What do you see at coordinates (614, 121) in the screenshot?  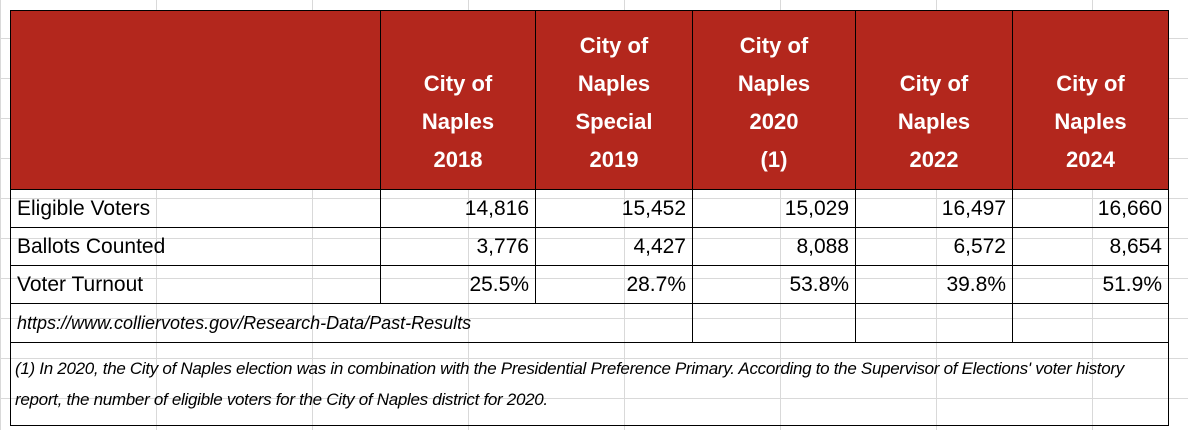 I see `header-line: Special` at bounding box center [614, 121].